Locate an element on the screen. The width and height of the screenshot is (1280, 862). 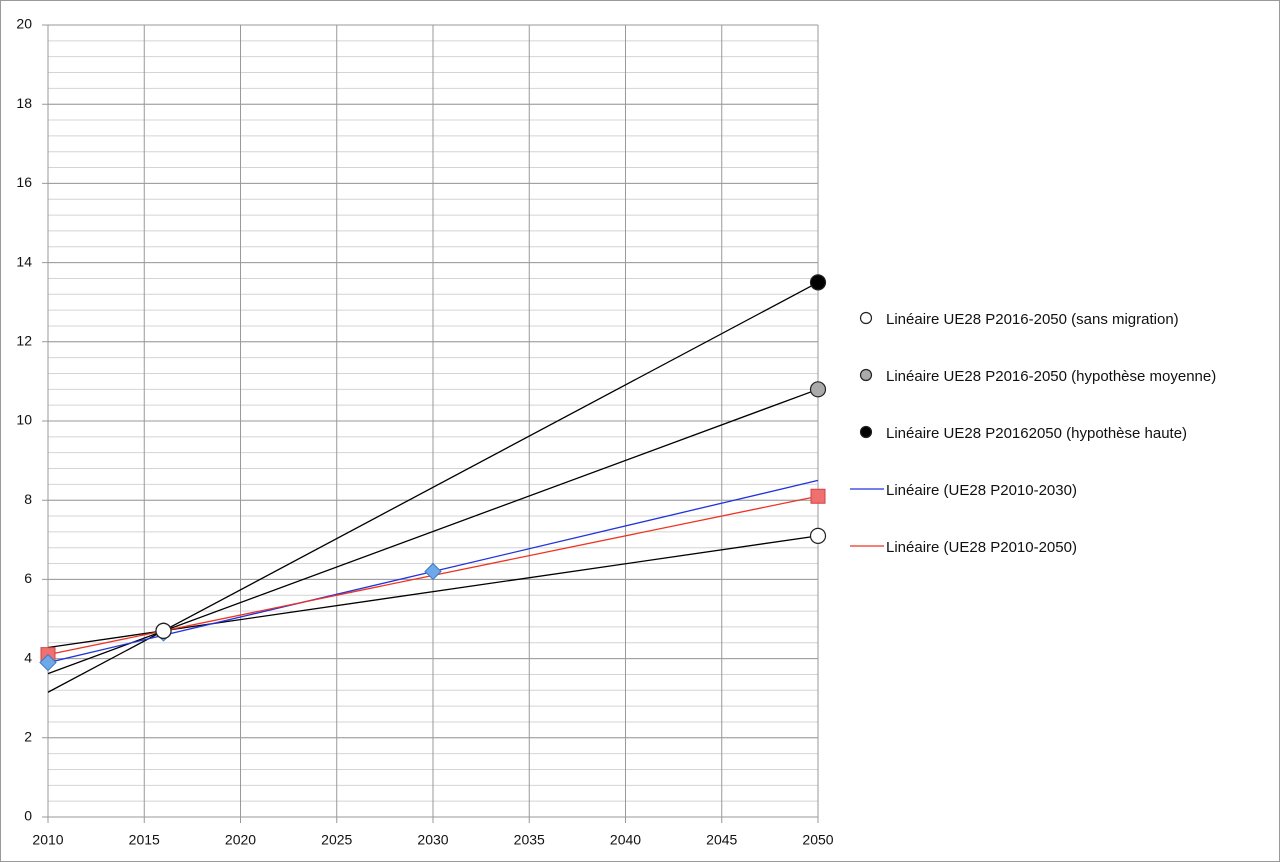
legend-label: Linéaire (UE28 P2010-2050) is located at coordinates (981, 547).